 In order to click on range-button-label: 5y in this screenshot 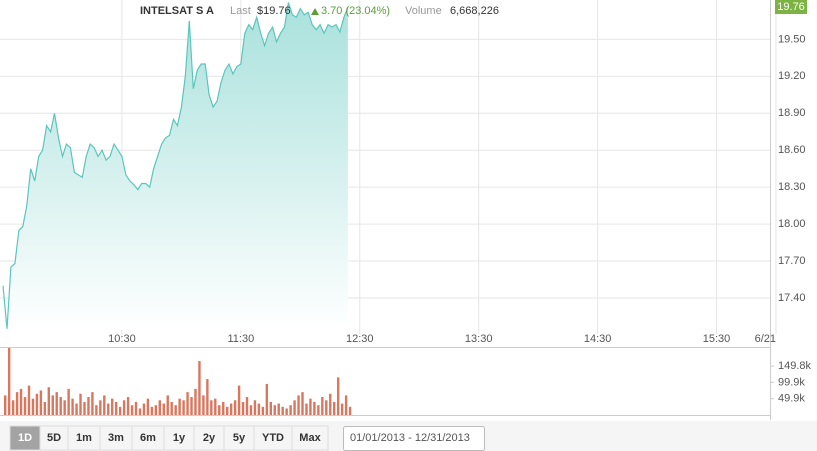, I will do `click(239, 438)`.